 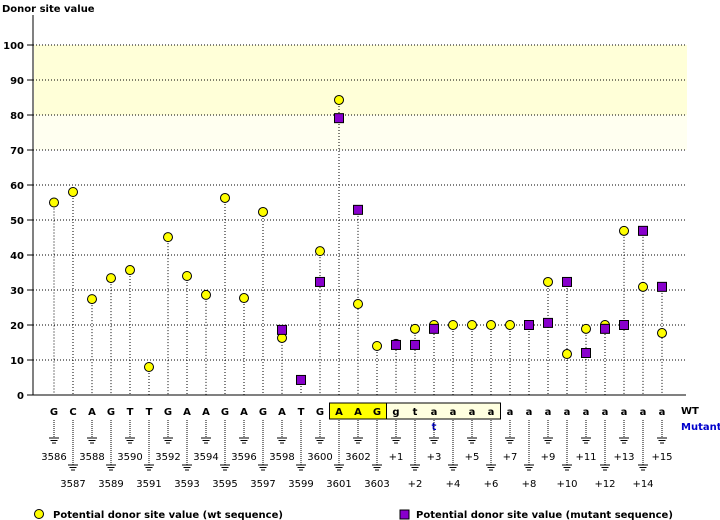 I want to click on highlight-band, so click(x=360, y=132).